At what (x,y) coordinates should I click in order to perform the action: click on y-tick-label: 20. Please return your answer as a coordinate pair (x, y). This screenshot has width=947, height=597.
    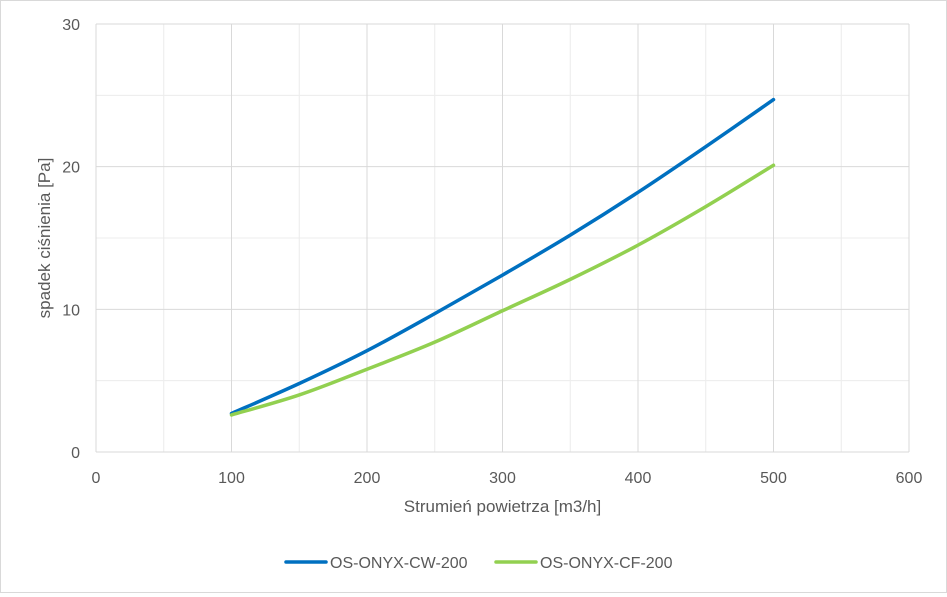
    Looking at the image, I should click on (71, 168).